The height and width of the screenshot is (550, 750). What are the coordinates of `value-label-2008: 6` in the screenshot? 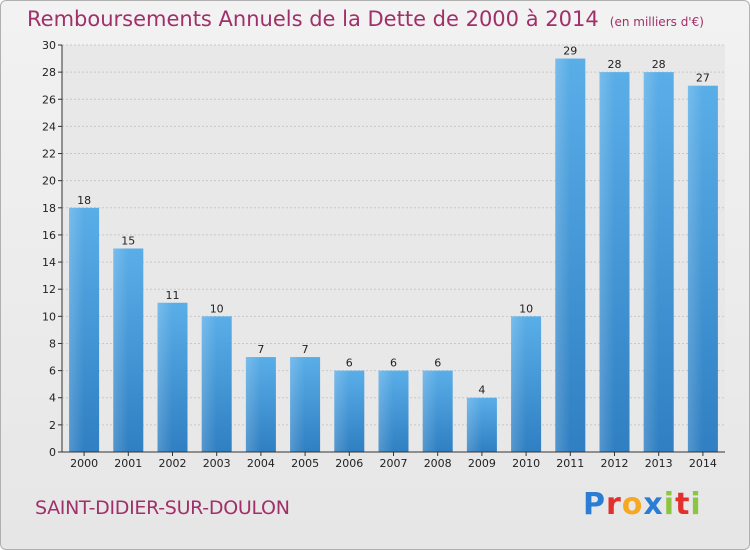 It's located at (437, 363).